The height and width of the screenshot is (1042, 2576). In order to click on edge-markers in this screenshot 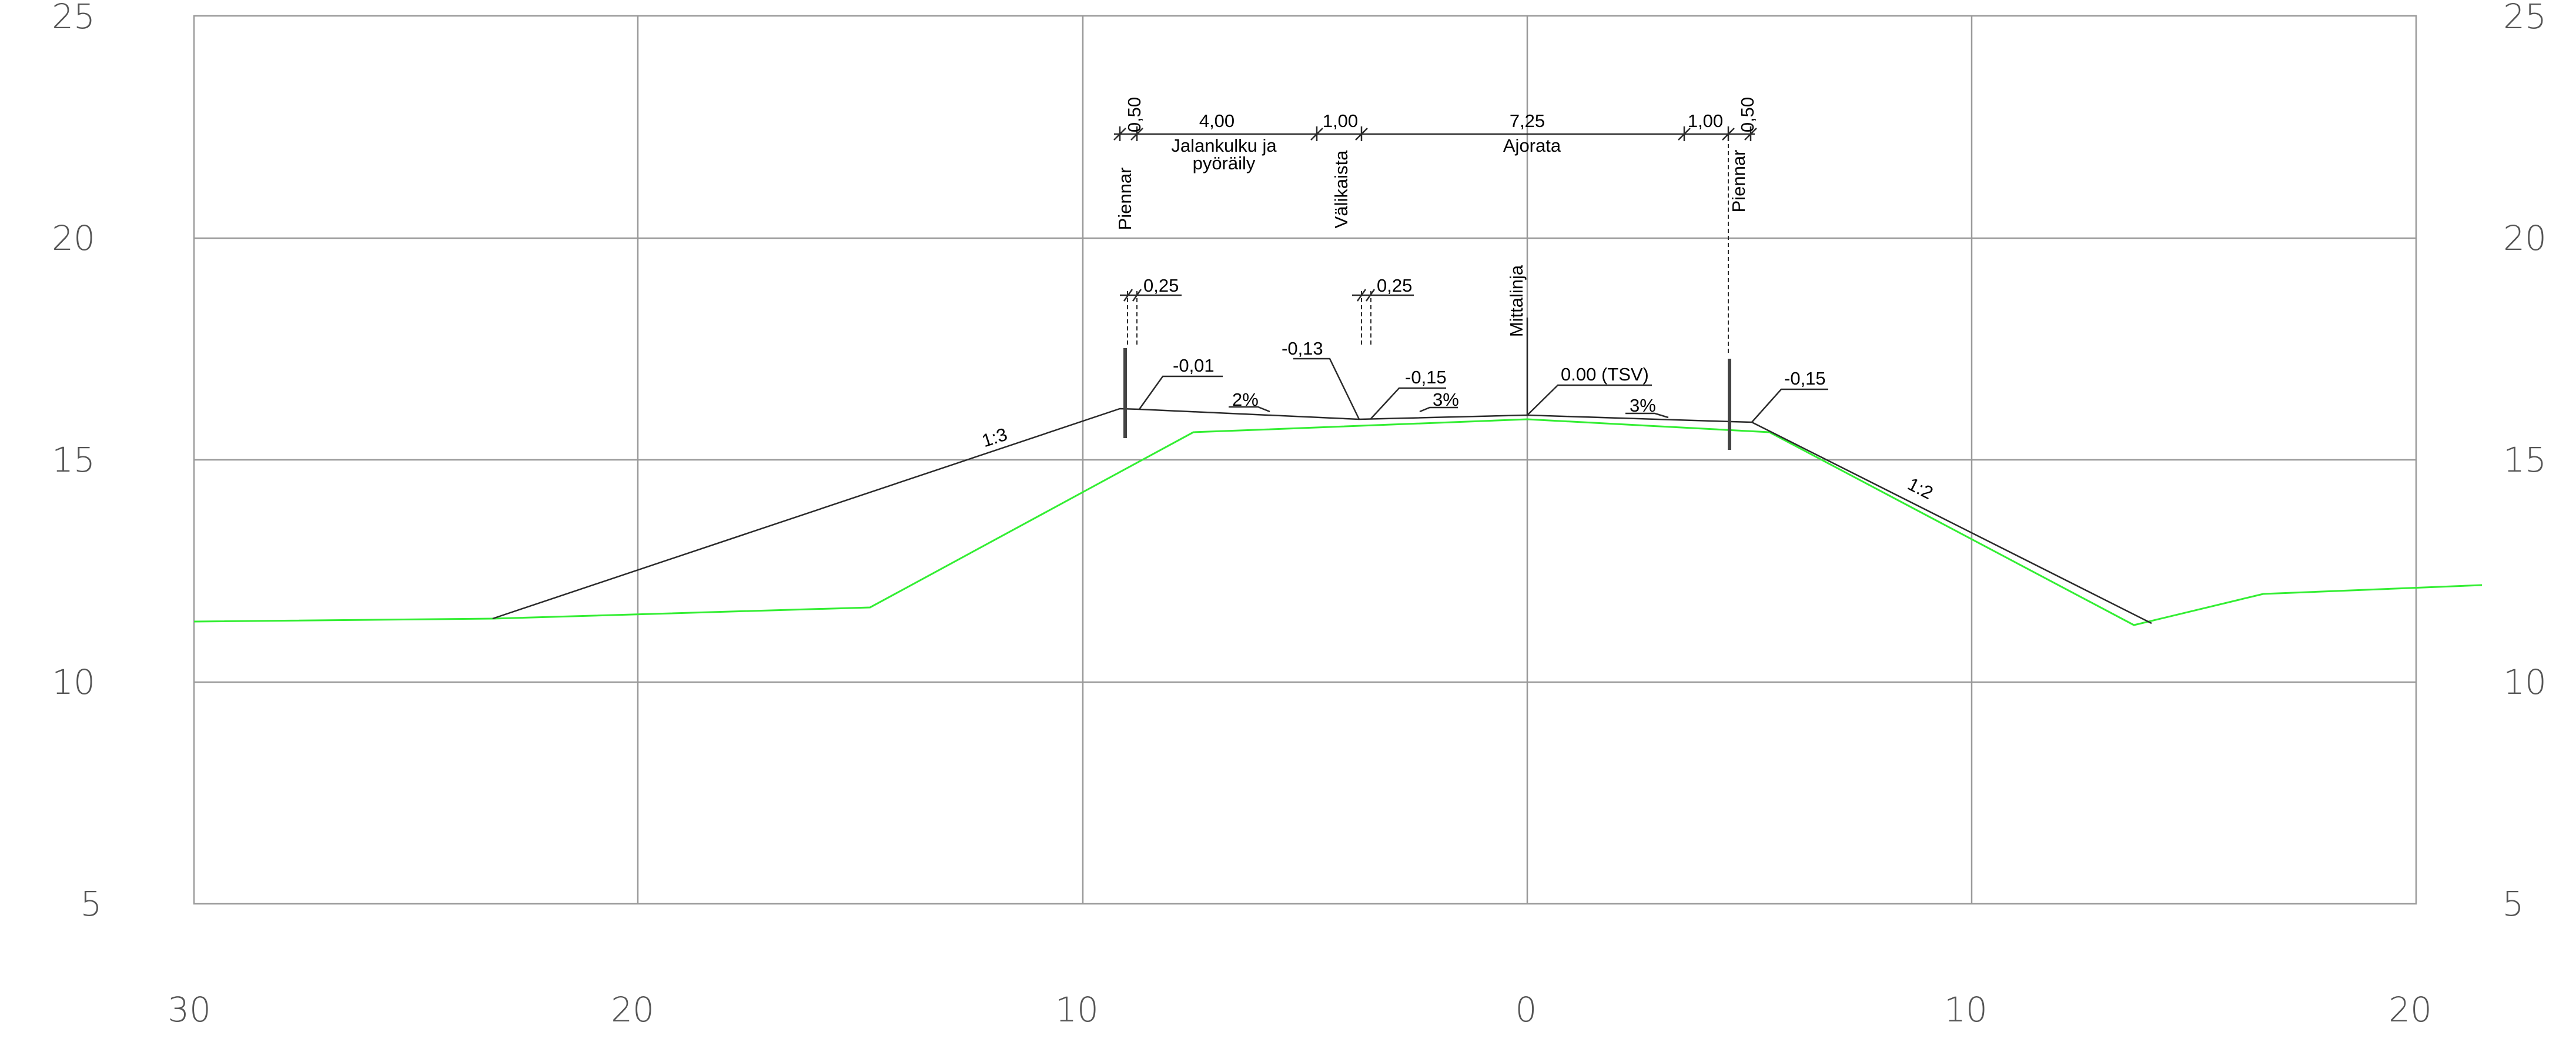, I will do `click(1427, 297)`.